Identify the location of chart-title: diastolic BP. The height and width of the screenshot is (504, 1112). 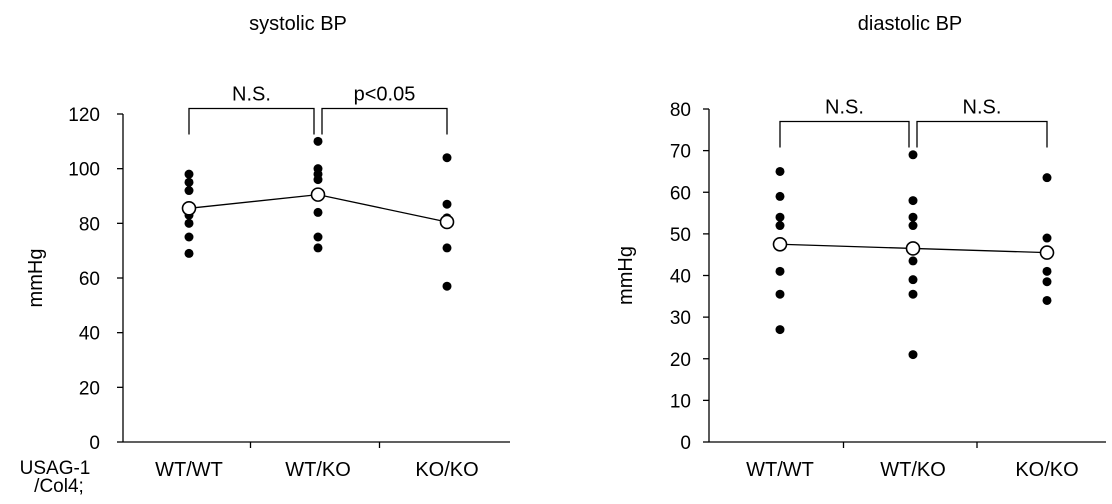
(910, 24).